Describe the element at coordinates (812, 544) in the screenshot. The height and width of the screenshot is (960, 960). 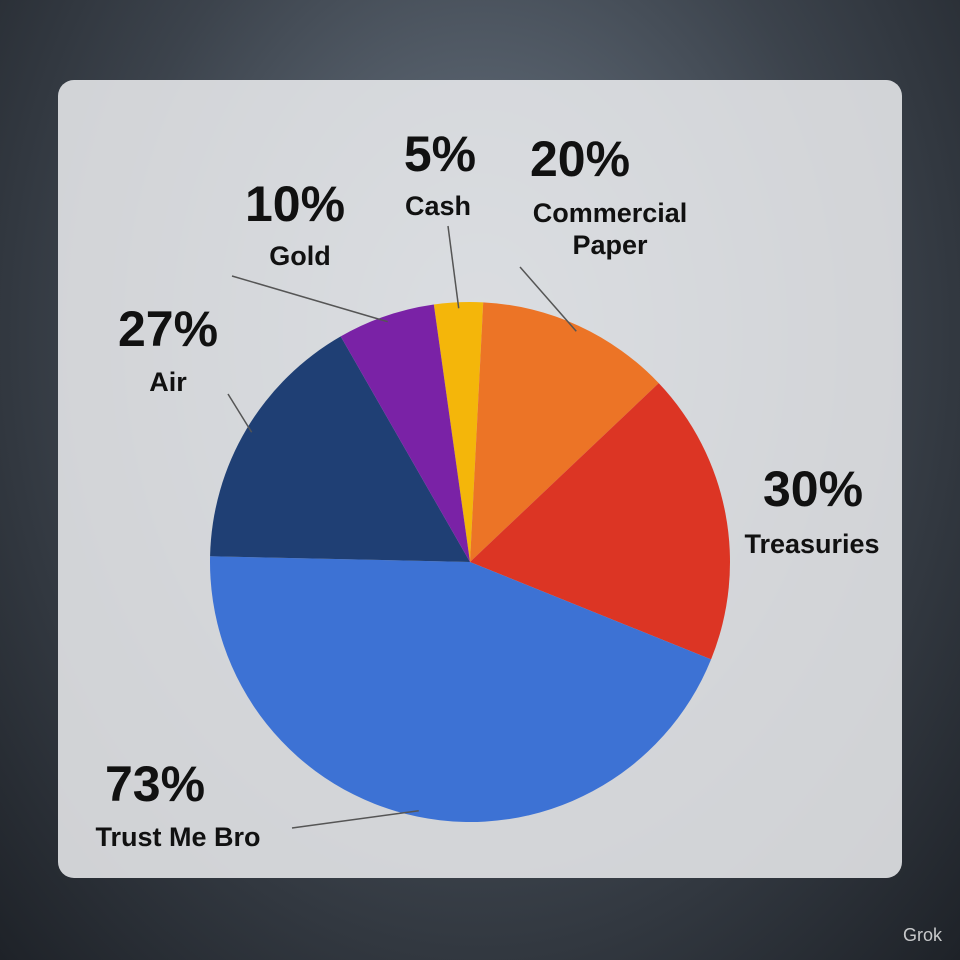
I see `slice-name-label: Treasuries` at that location.